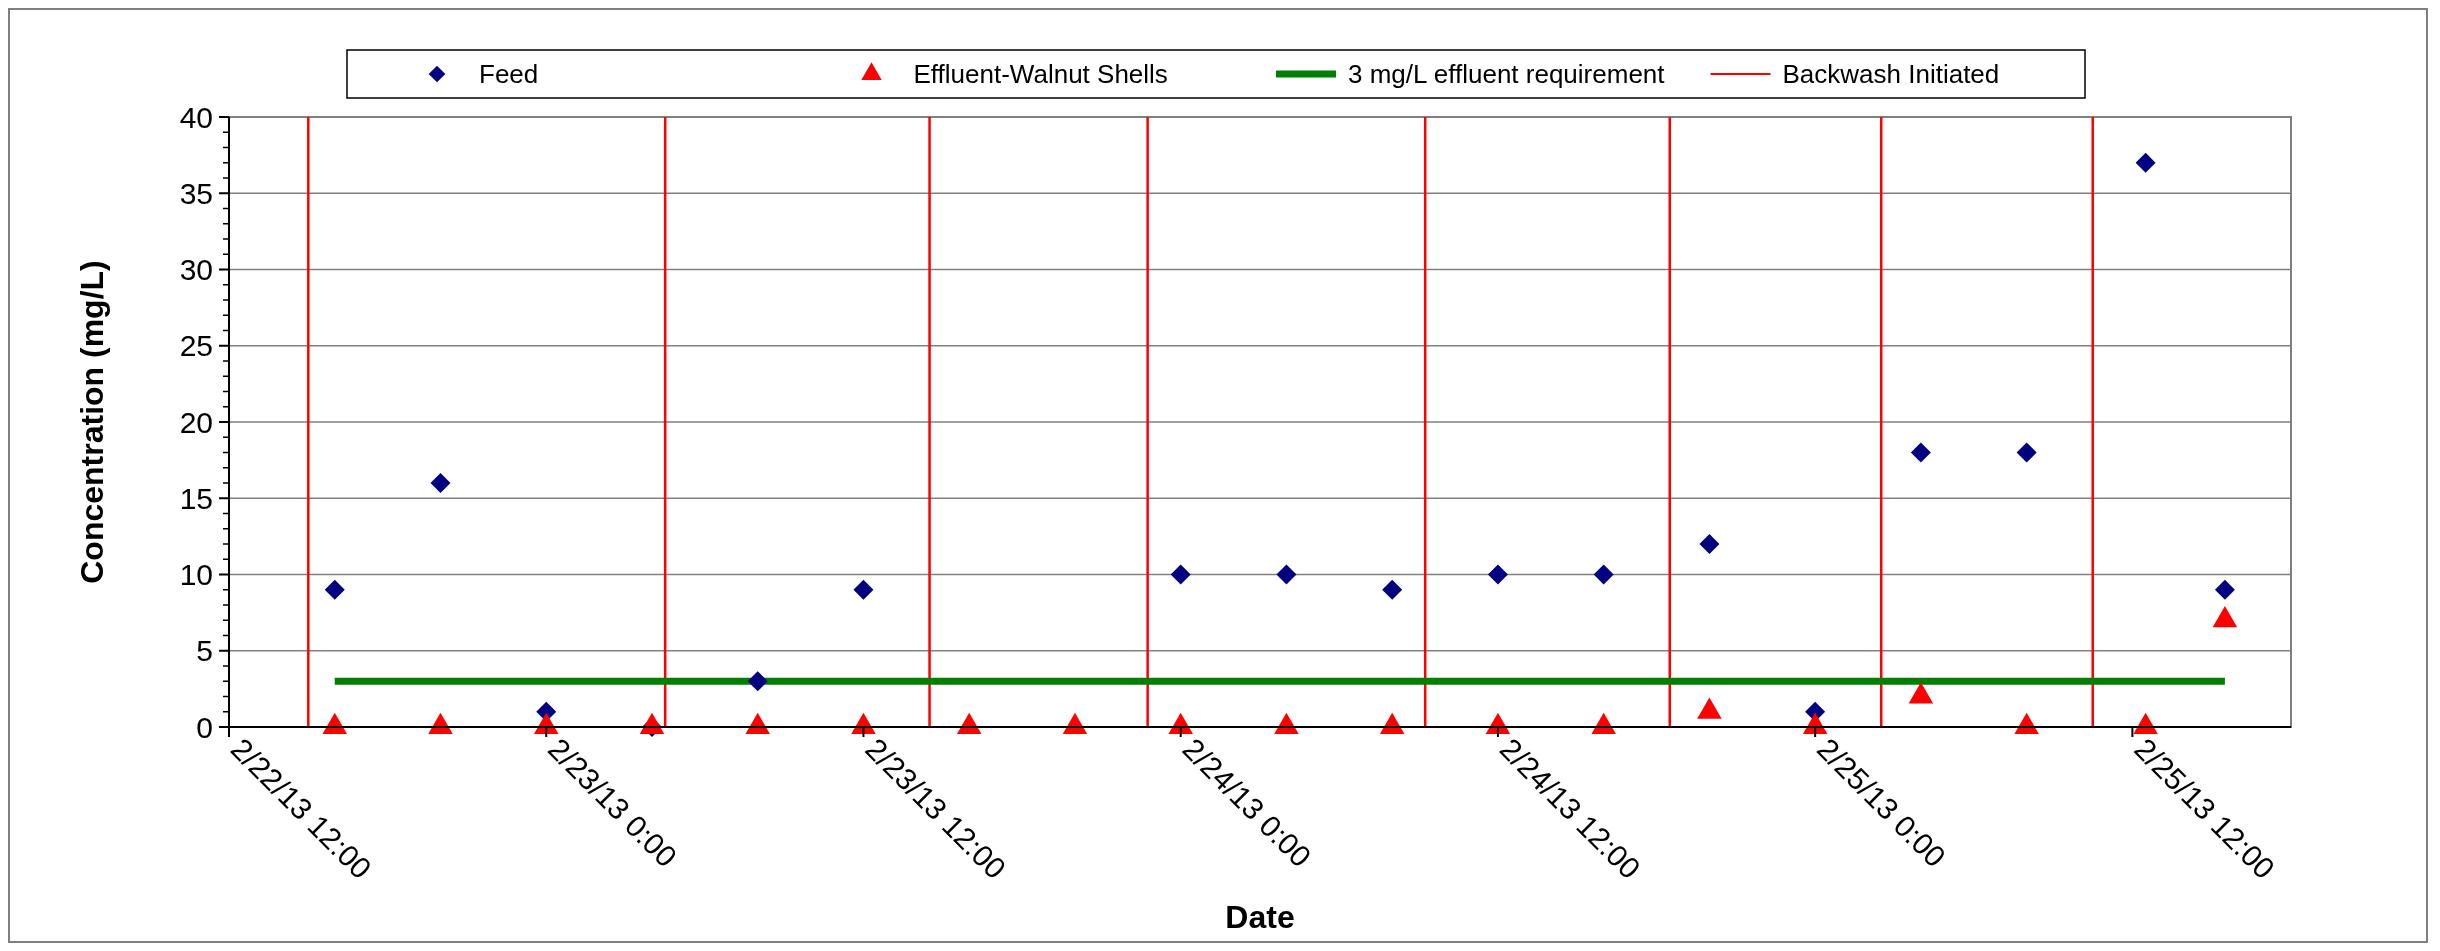 The height and width of the screenshot is (951, 2440). Describe the element at coordinates (204, 727) in the screenshot. I see `y-tick-label: 0` at that location.